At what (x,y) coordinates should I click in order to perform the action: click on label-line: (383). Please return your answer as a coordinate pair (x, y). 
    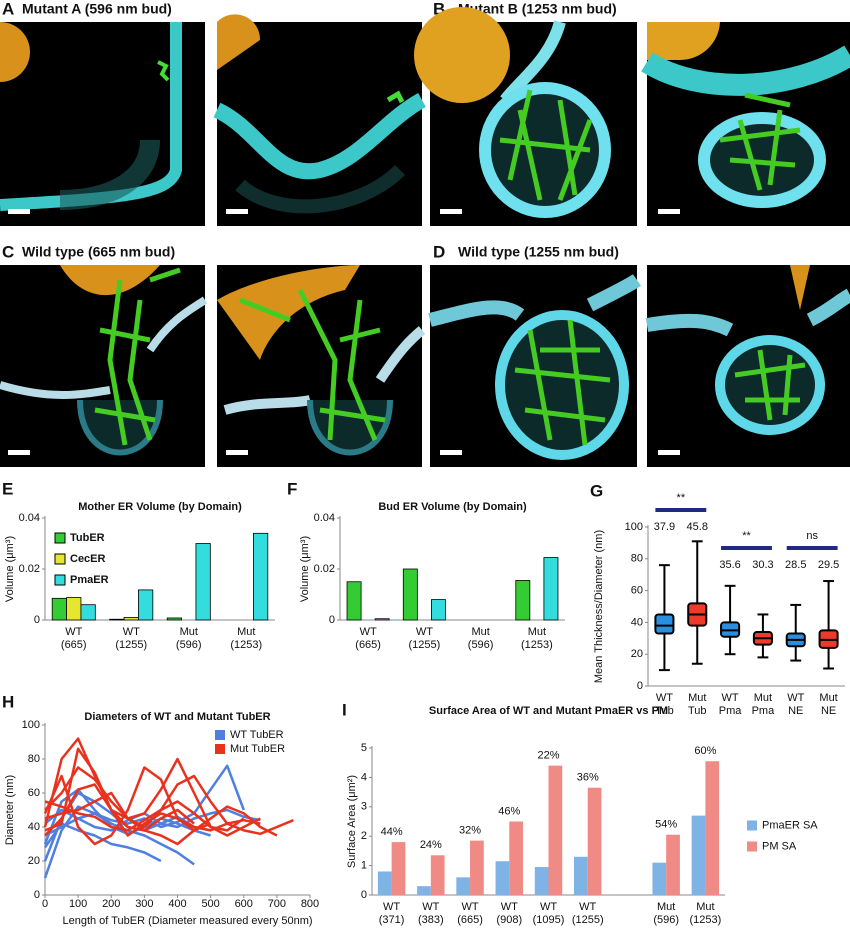
    Looking at the image, I should click on (431, 920).